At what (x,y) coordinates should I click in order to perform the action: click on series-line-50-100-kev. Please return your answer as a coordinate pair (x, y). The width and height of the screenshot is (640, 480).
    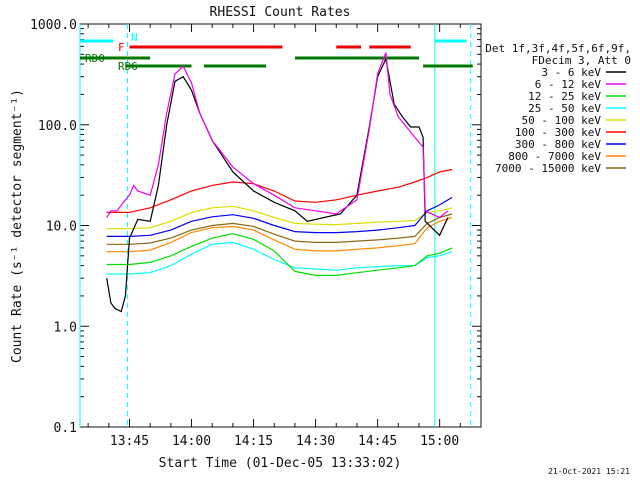
    Looking at the image, I should click on (279, 217).